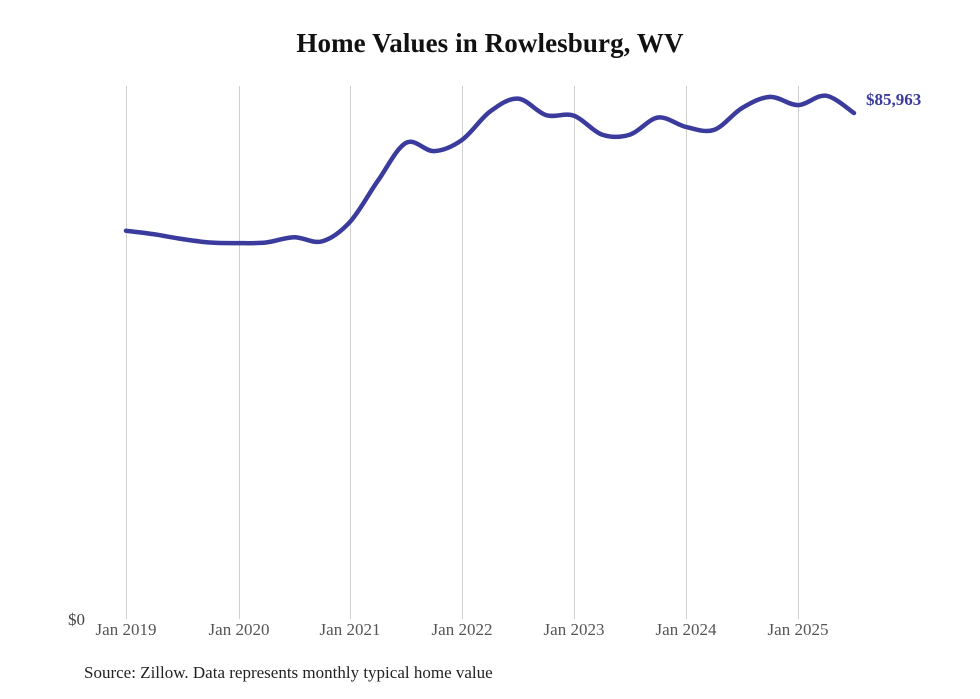  I want to click on x-tick-label-4: Jan 2023, so click(574, 629).